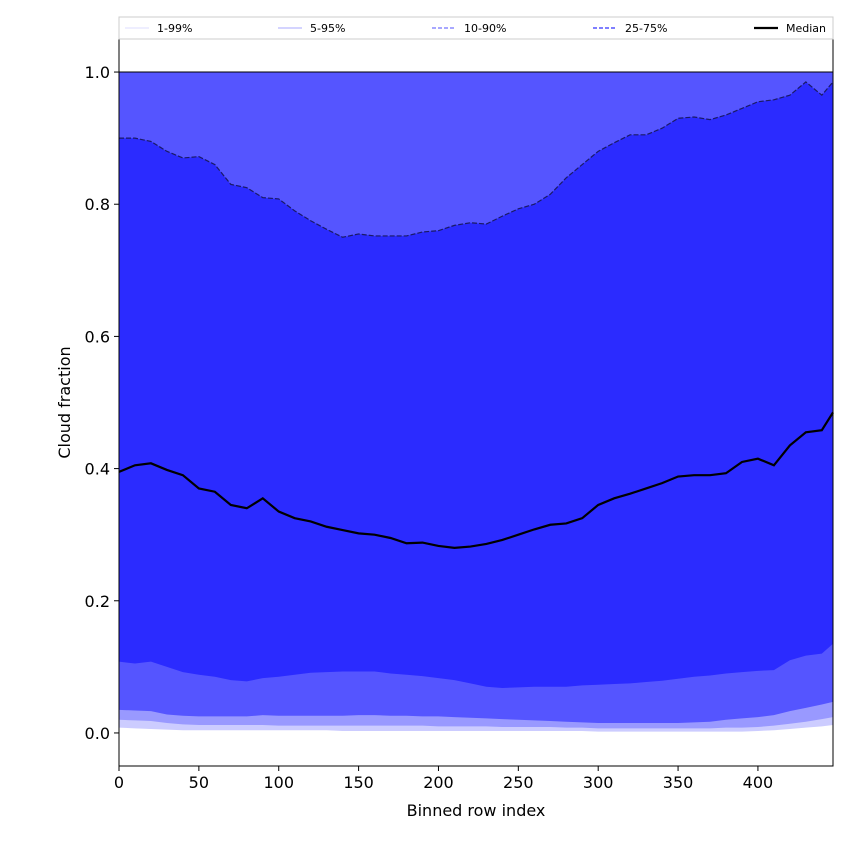  I want to click on y-tick-label: 0.2, so click(97, 601).